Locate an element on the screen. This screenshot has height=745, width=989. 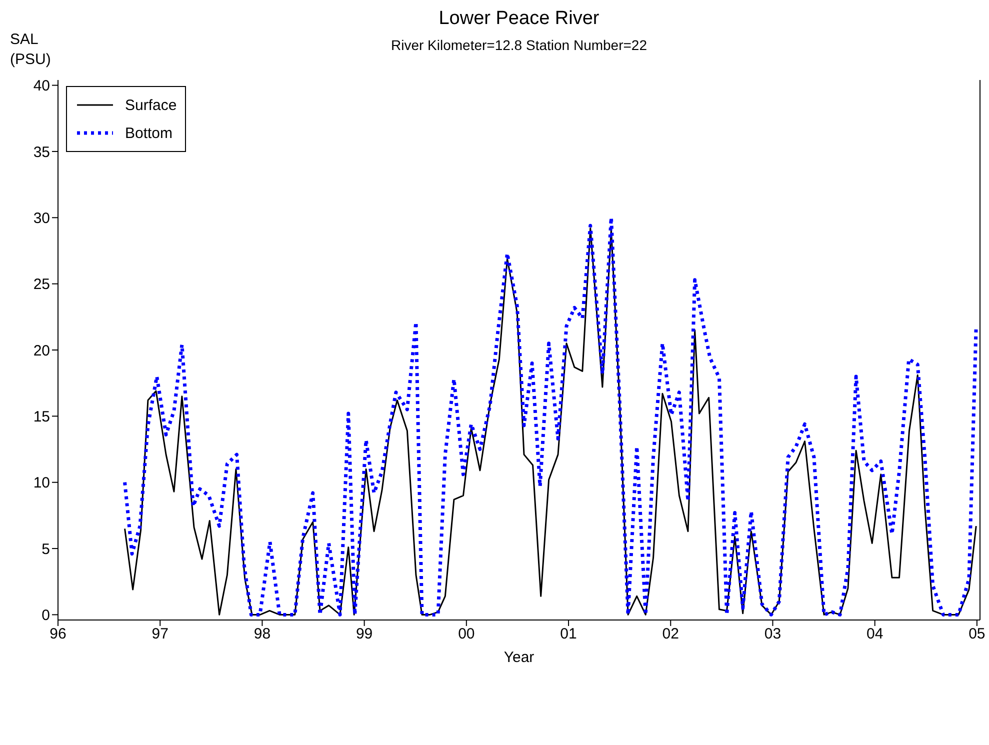
x-tick-label: 98 is located at coordinates (262, 634).